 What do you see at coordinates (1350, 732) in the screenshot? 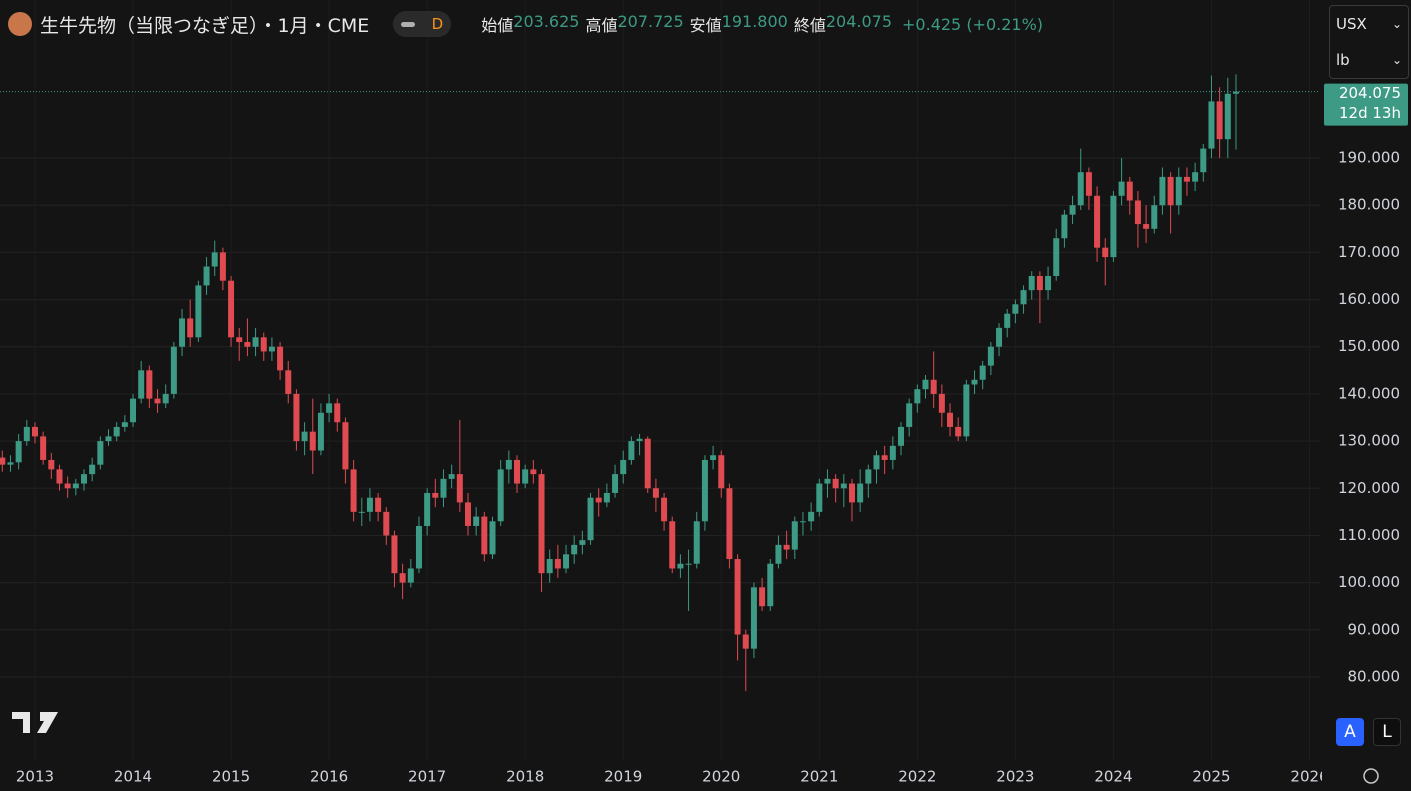
I see `auto-scale-button: A` at bounding box center [1350, 732].